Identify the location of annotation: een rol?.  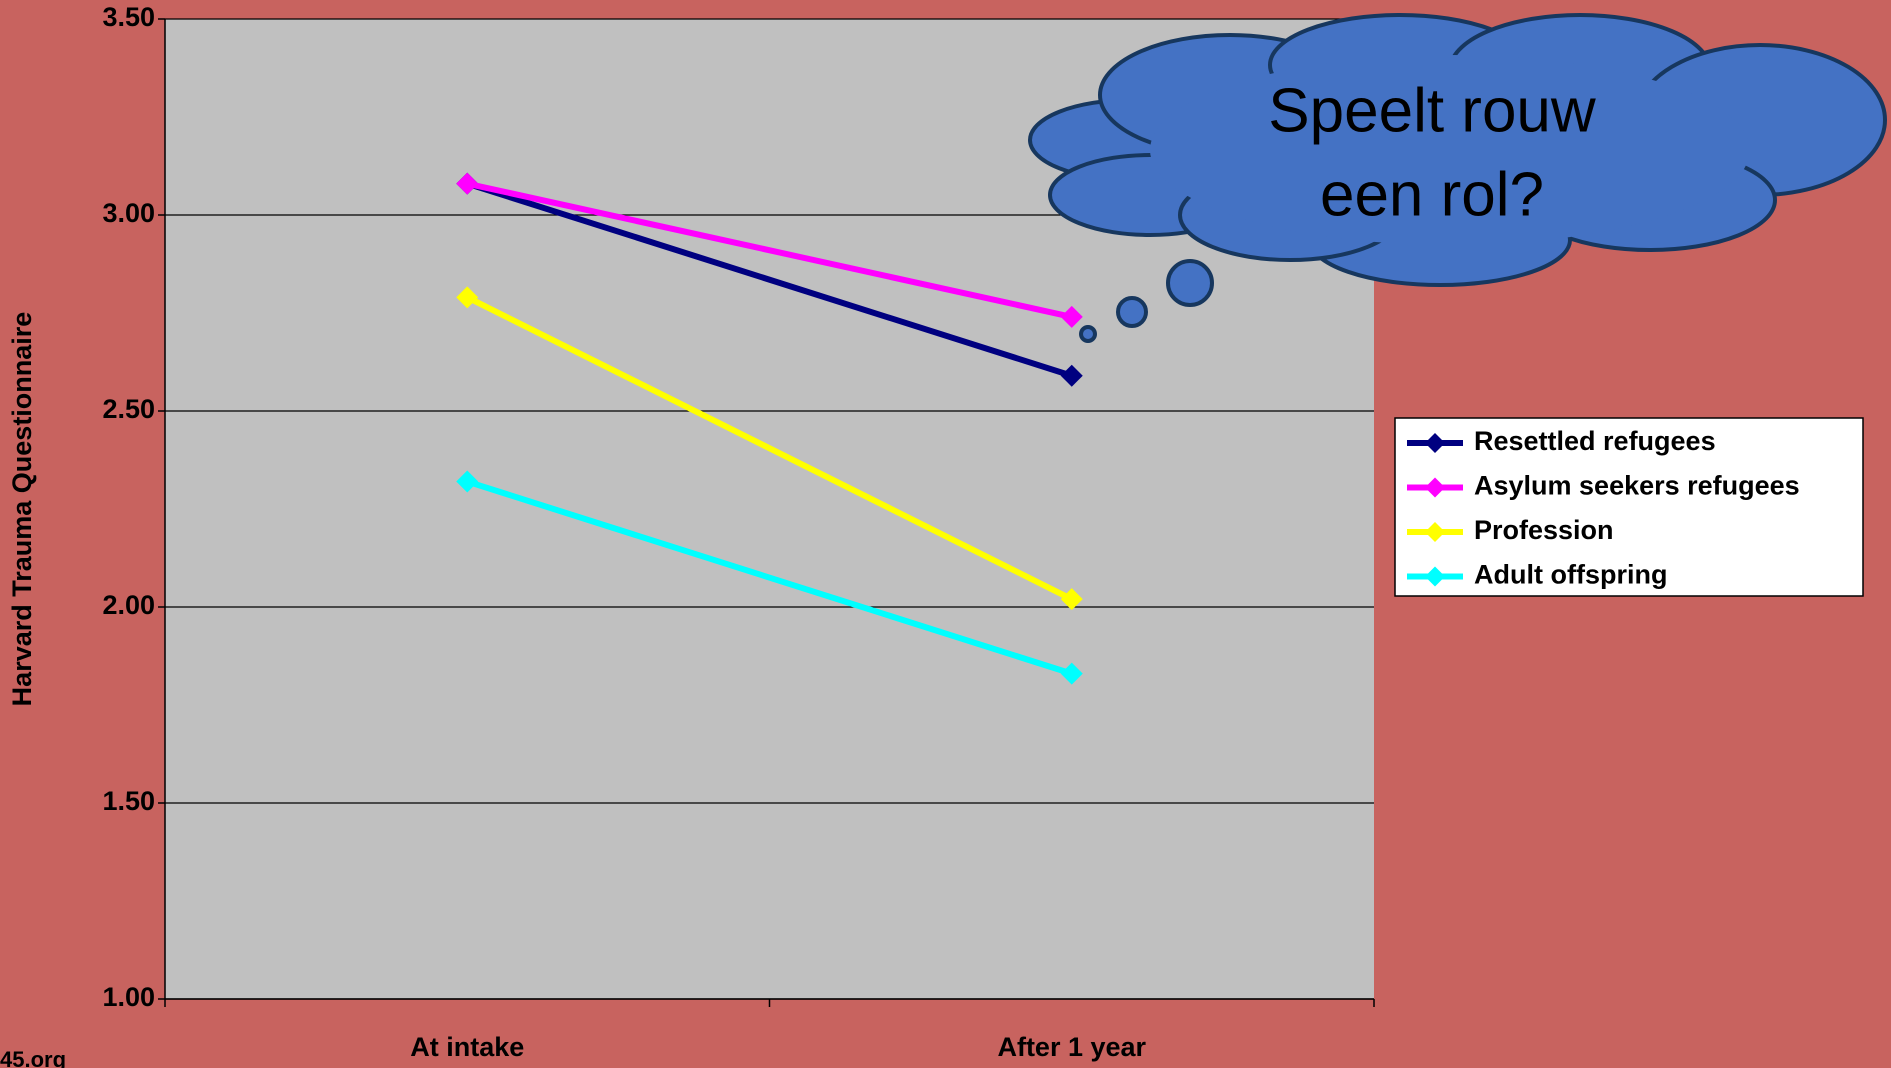
(1432, 194).